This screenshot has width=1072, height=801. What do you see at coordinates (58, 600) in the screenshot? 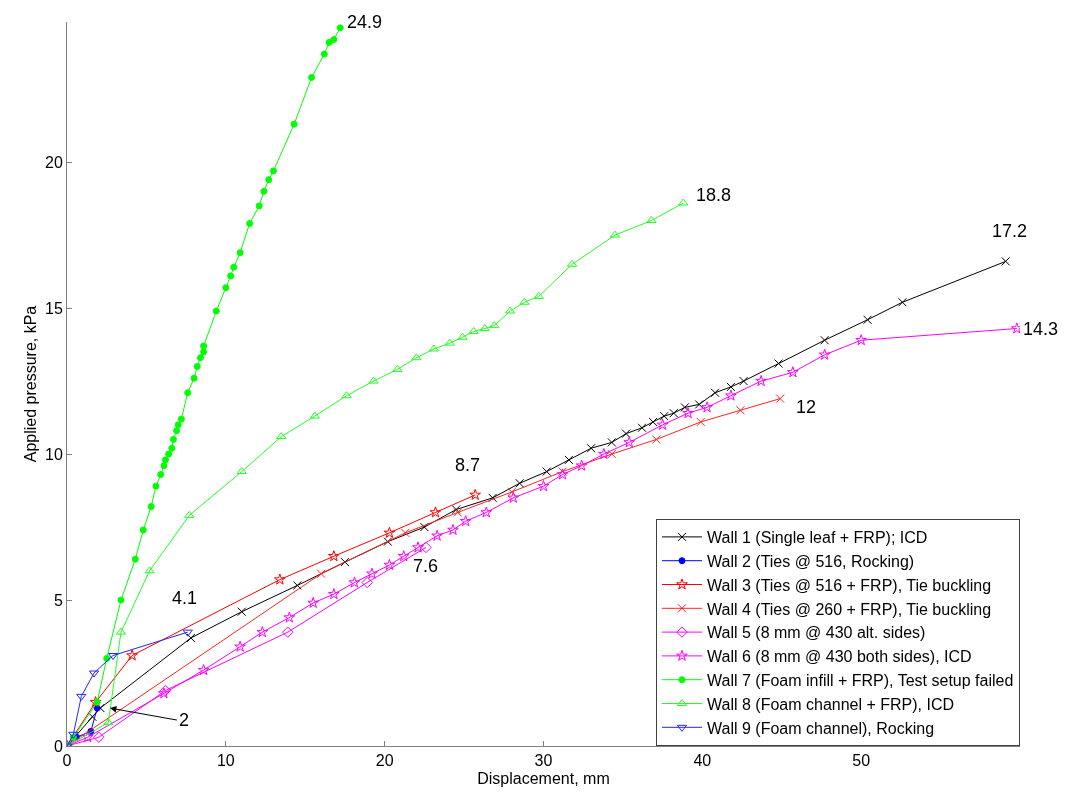
I see `y-tick-label: 5` at bounding box center [58, 600].